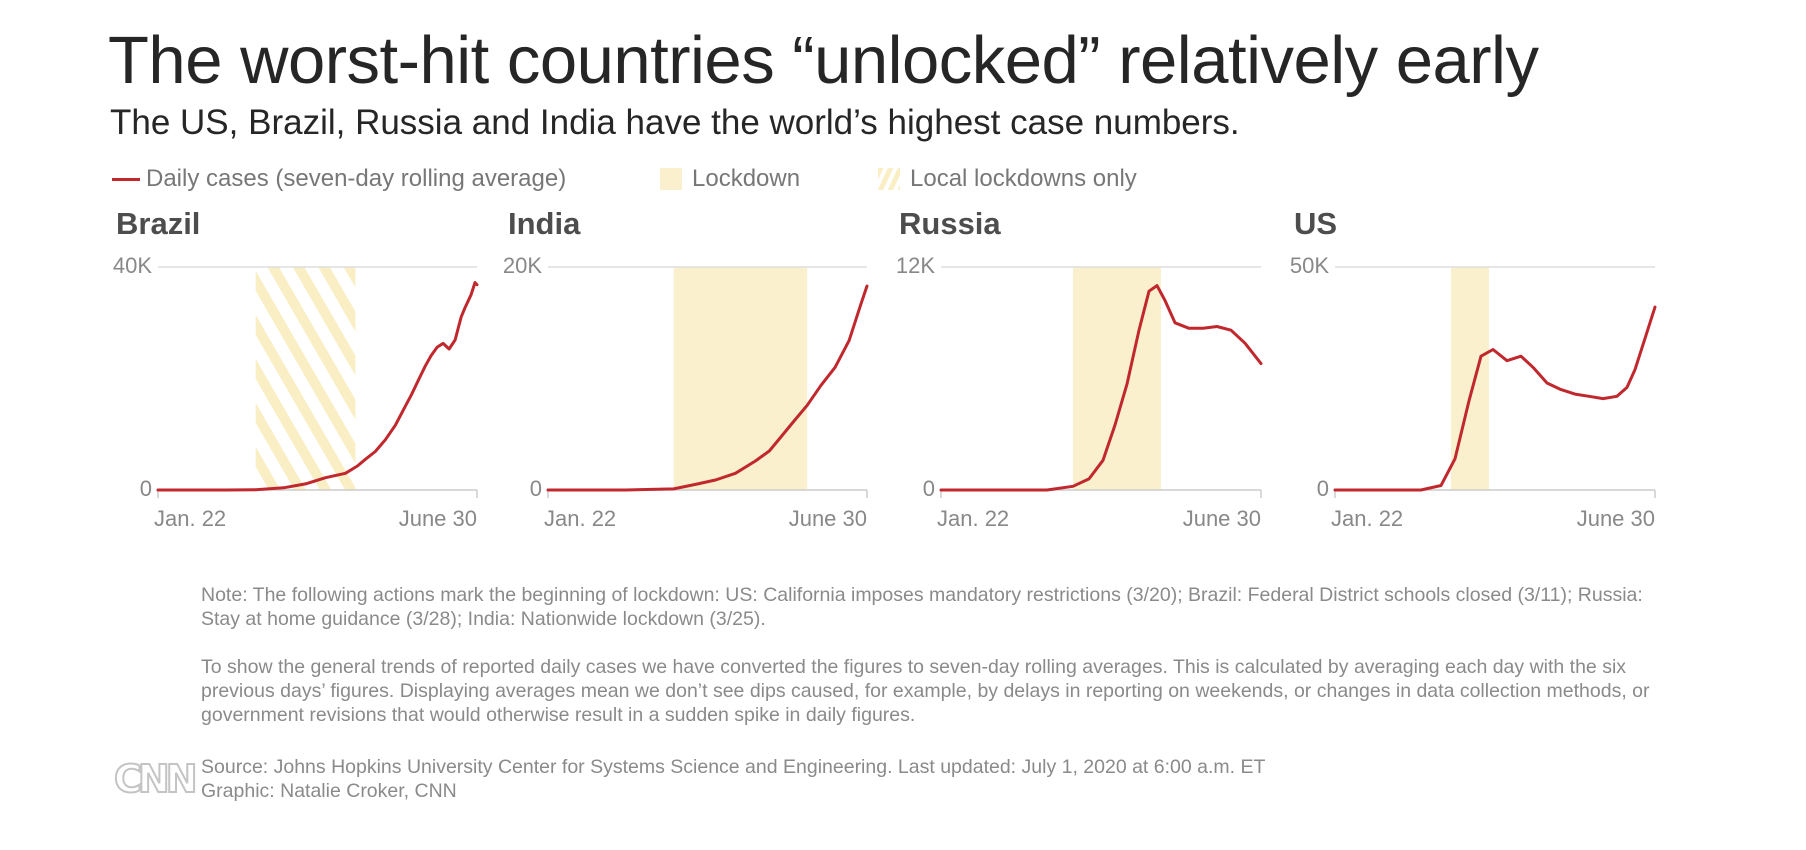 This screenshot has height=850, width=1806. I want to click on y-tick-label: 12K, so click(915, 265).